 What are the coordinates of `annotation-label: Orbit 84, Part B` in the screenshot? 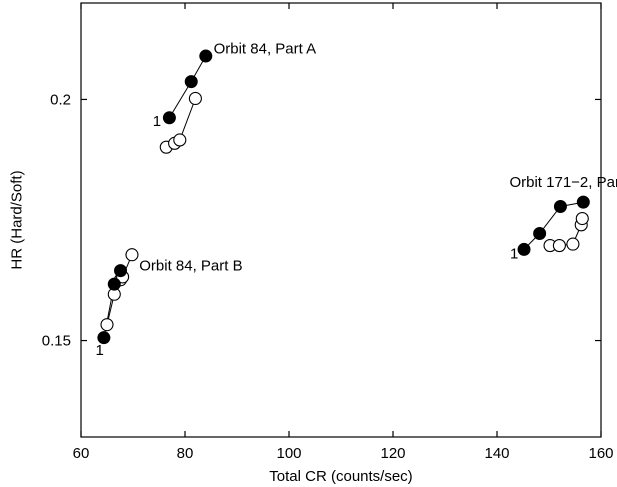 It's located at (190, 266).